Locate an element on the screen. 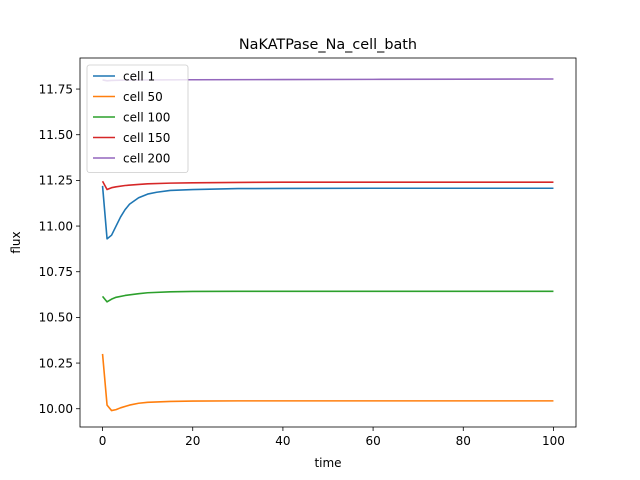 The image size is (640, 480). y-tick-label: 11.00 is located at coordinates (56, 226).